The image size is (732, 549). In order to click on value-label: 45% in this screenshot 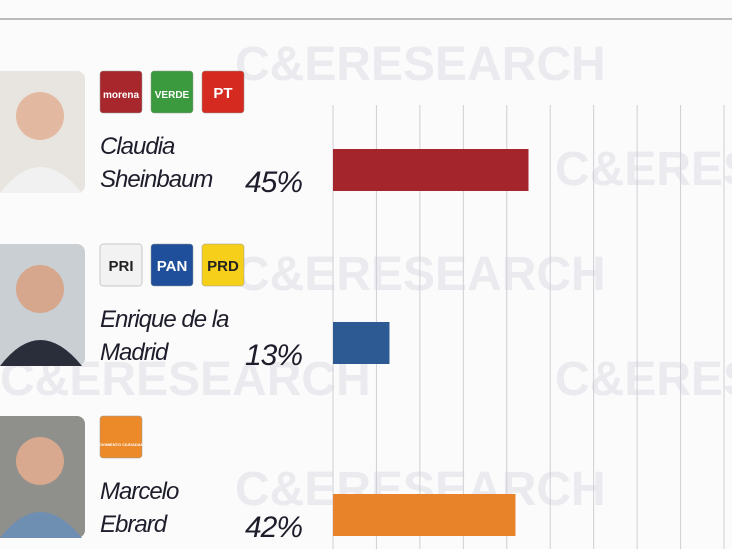, I will do `click(273, 182)`.